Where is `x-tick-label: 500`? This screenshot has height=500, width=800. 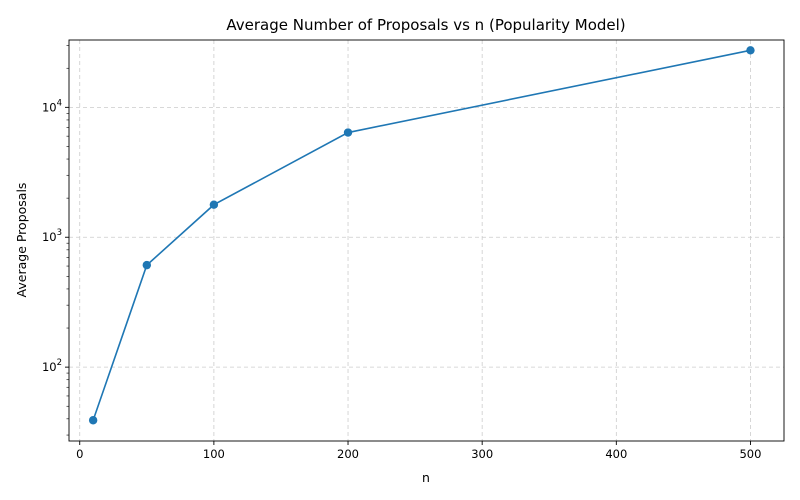 x-tick-label: 500 is located at coordinates (750, 454).